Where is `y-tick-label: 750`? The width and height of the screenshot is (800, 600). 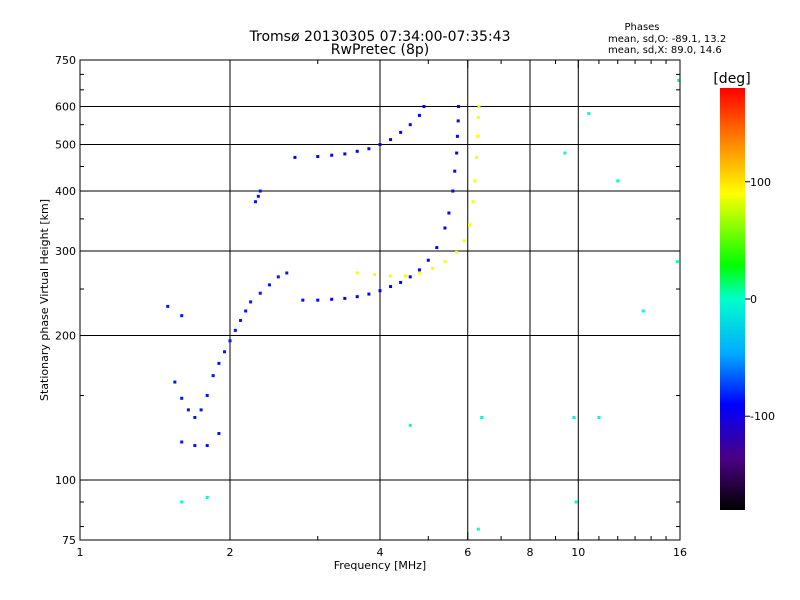
y-tick-label: 750 is located at coordinates (65, 60).